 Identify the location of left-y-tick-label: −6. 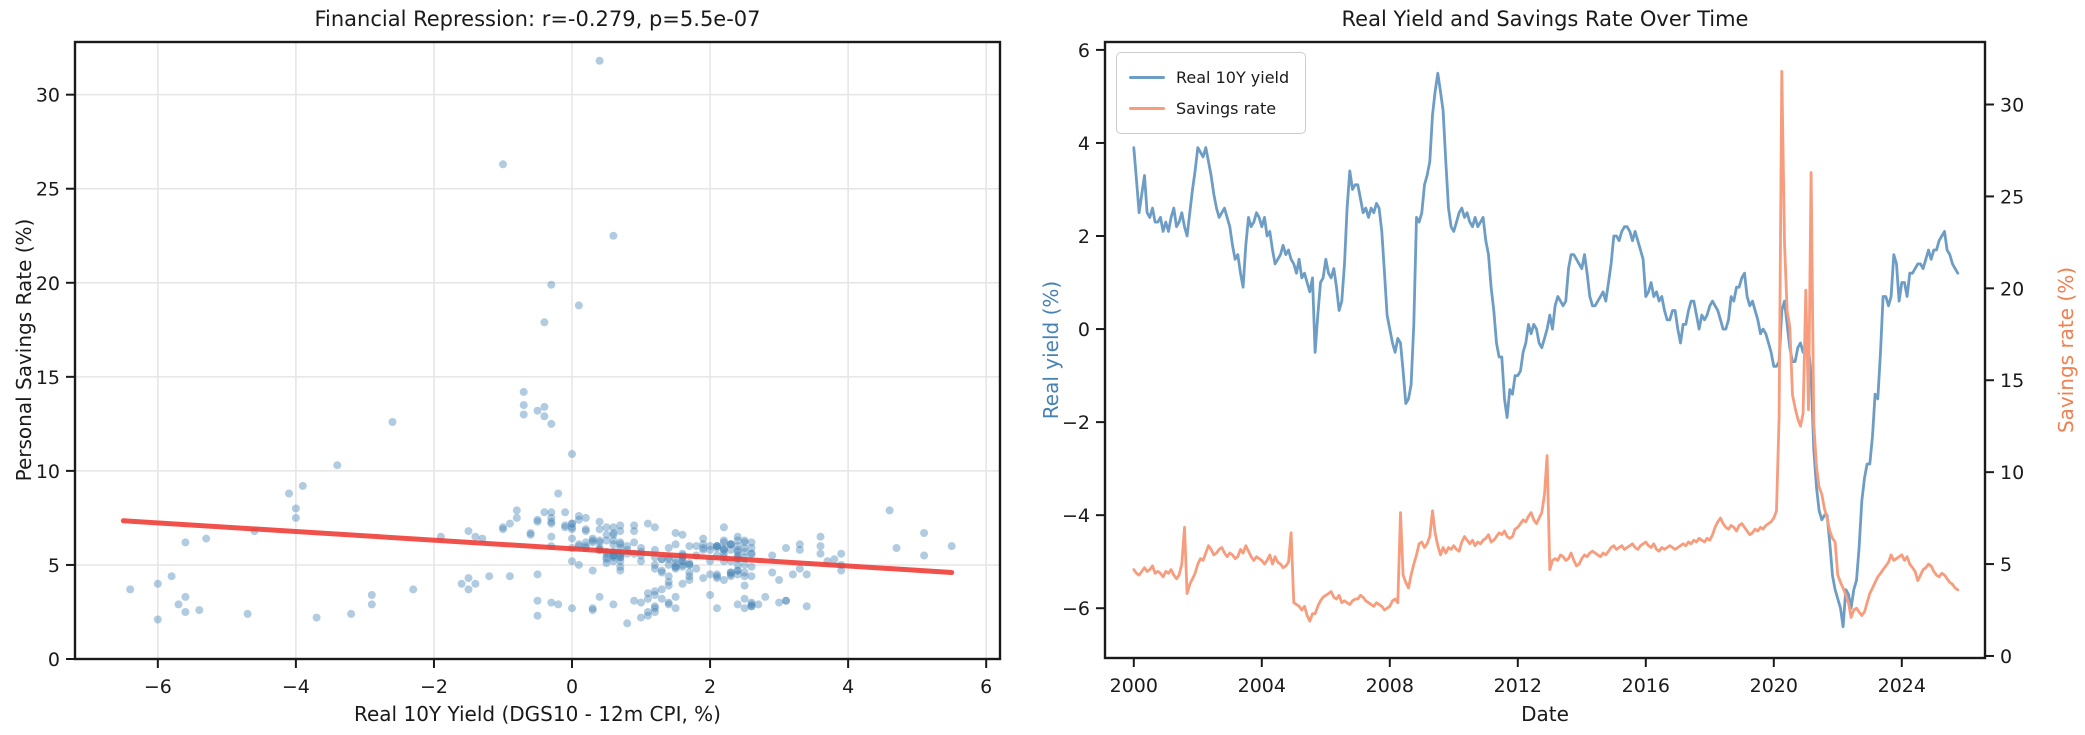
(1076, 609).